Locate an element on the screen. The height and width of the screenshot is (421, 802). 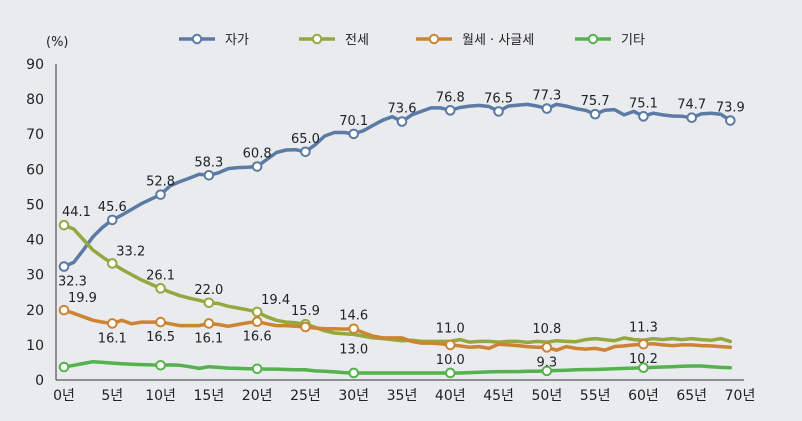
data-label: 73.9 is located at coordinates (730, 108).